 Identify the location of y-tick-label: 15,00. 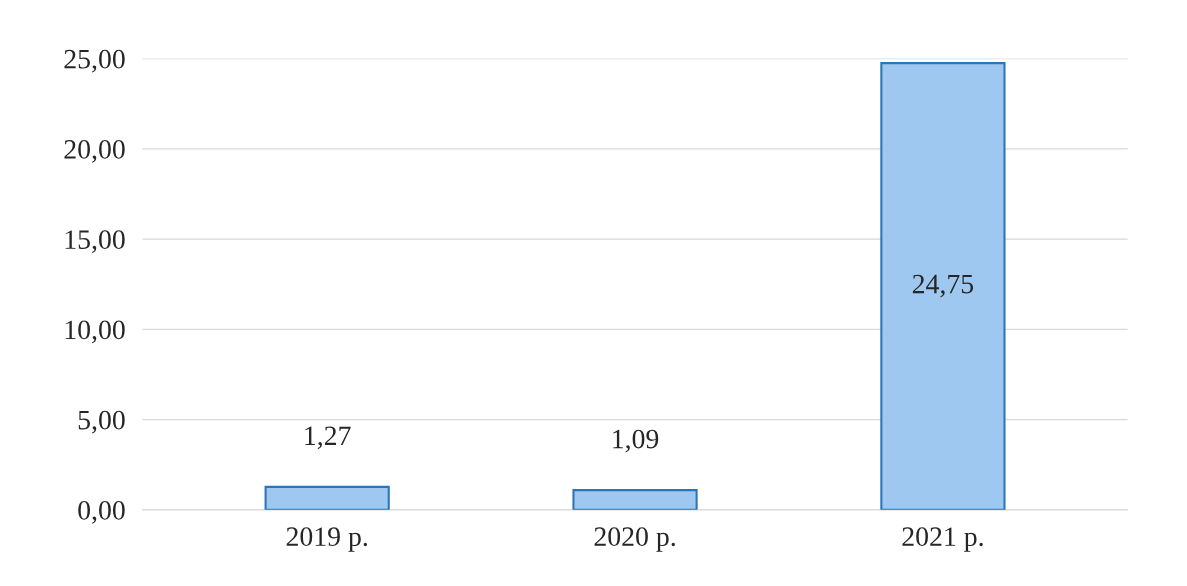
(95, 241).